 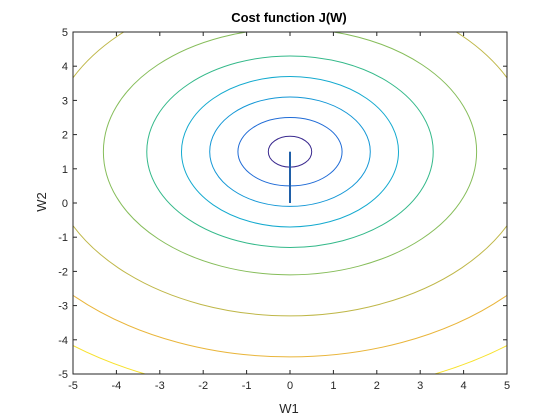 What do you see at coordinates (333, 386) in the screenshot?
I see `x-tick-label: 1` at bounding box center [333, 386].